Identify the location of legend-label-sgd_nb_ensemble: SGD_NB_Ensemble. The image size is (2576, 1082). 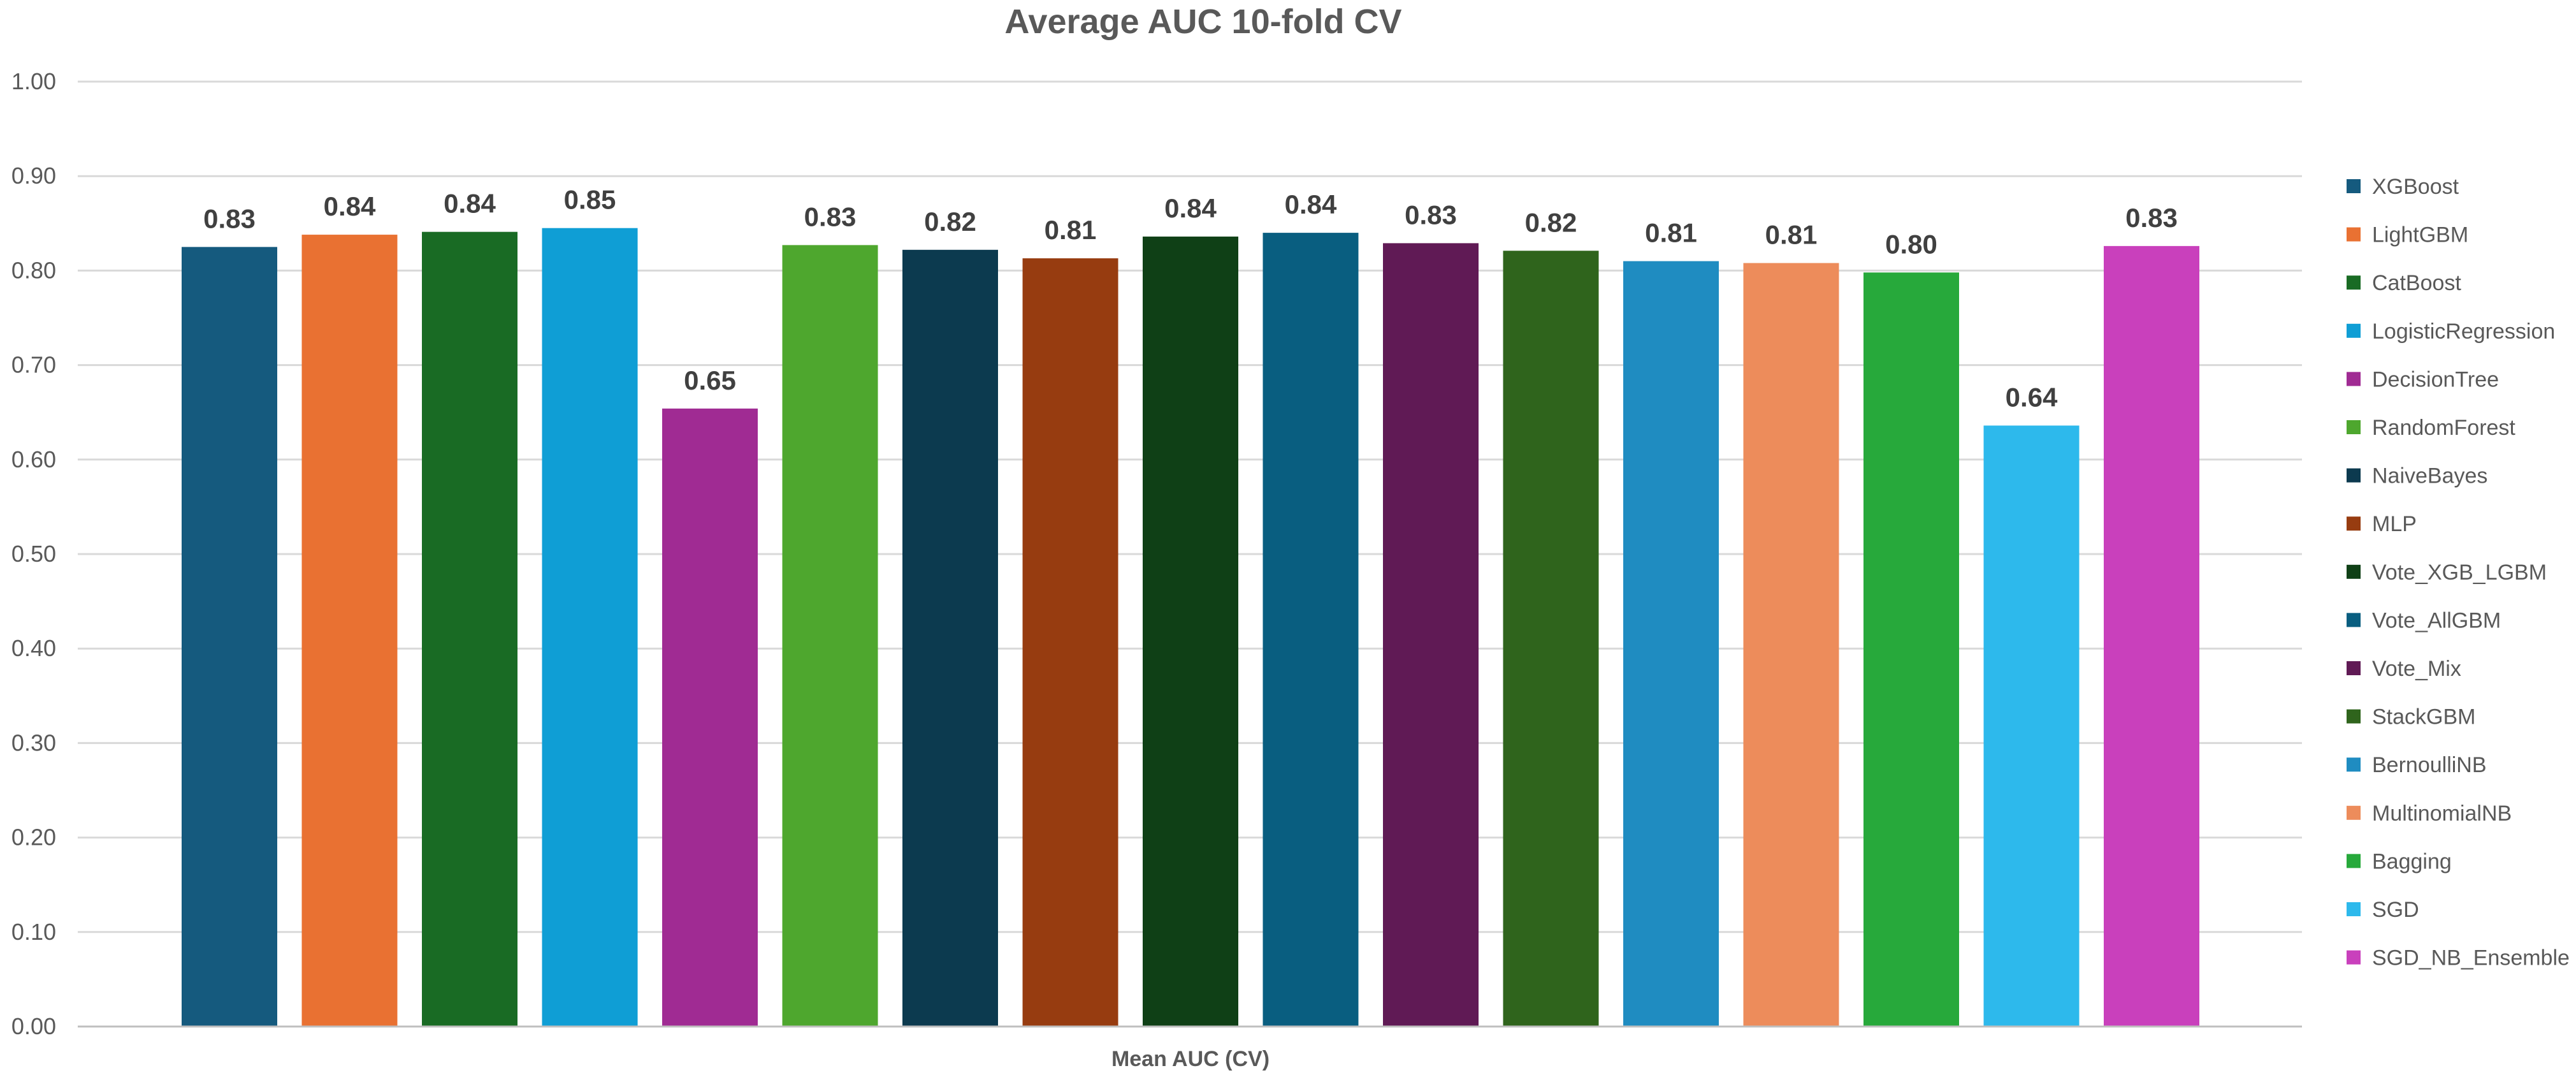
(2471, 958).